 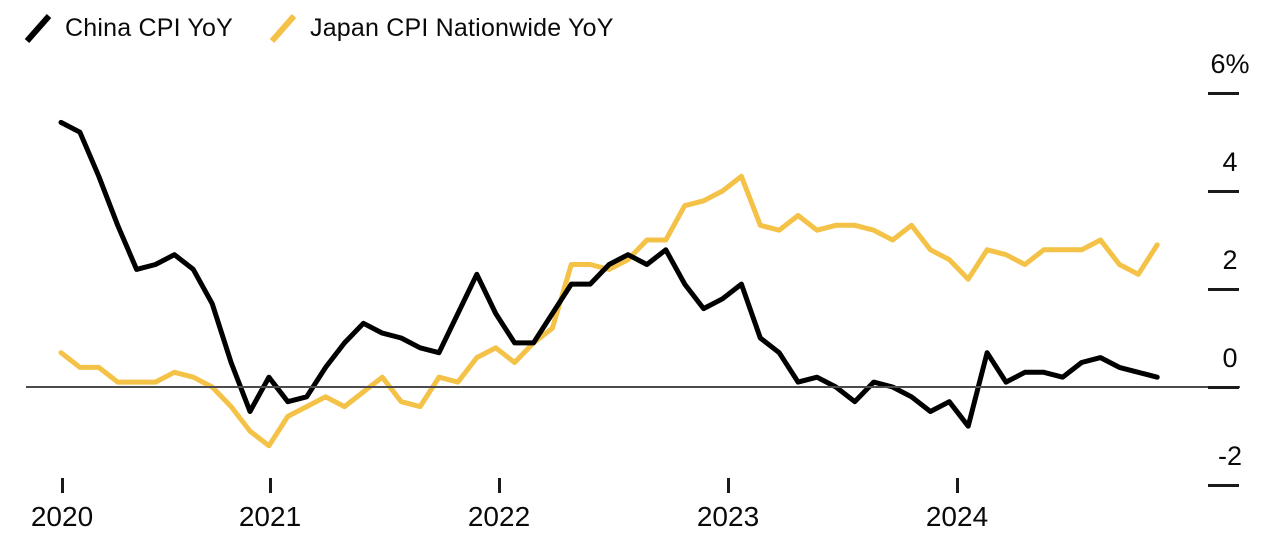 What do you see at coordinates (283, 28) in the screenshot?
I see `japan-line-swatch-icon` at bounding box center [283, 28].